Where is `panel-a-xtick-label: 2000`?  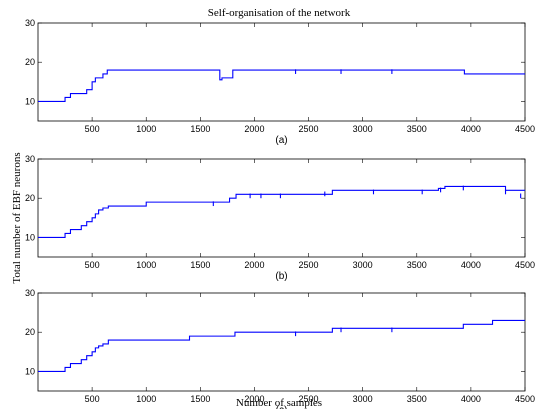
panel-a-xtick-label: 2000 is located at coordinates (254, 129).